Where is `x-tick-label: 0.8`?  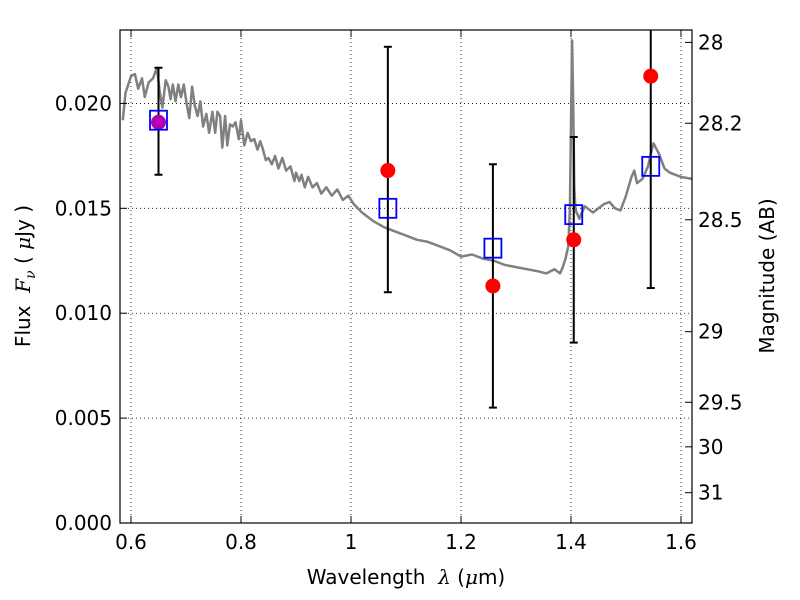
x-tick-label: 0.8 is located at coordinates (241, 542).